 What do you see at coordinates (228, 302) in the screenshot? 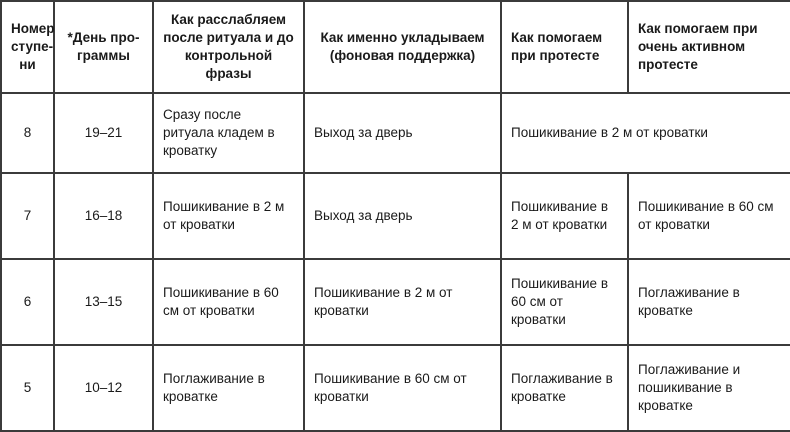
I see `cell-relaxation: Пошикивание в 60 см от кроватки` at bounding box center [228, 302].